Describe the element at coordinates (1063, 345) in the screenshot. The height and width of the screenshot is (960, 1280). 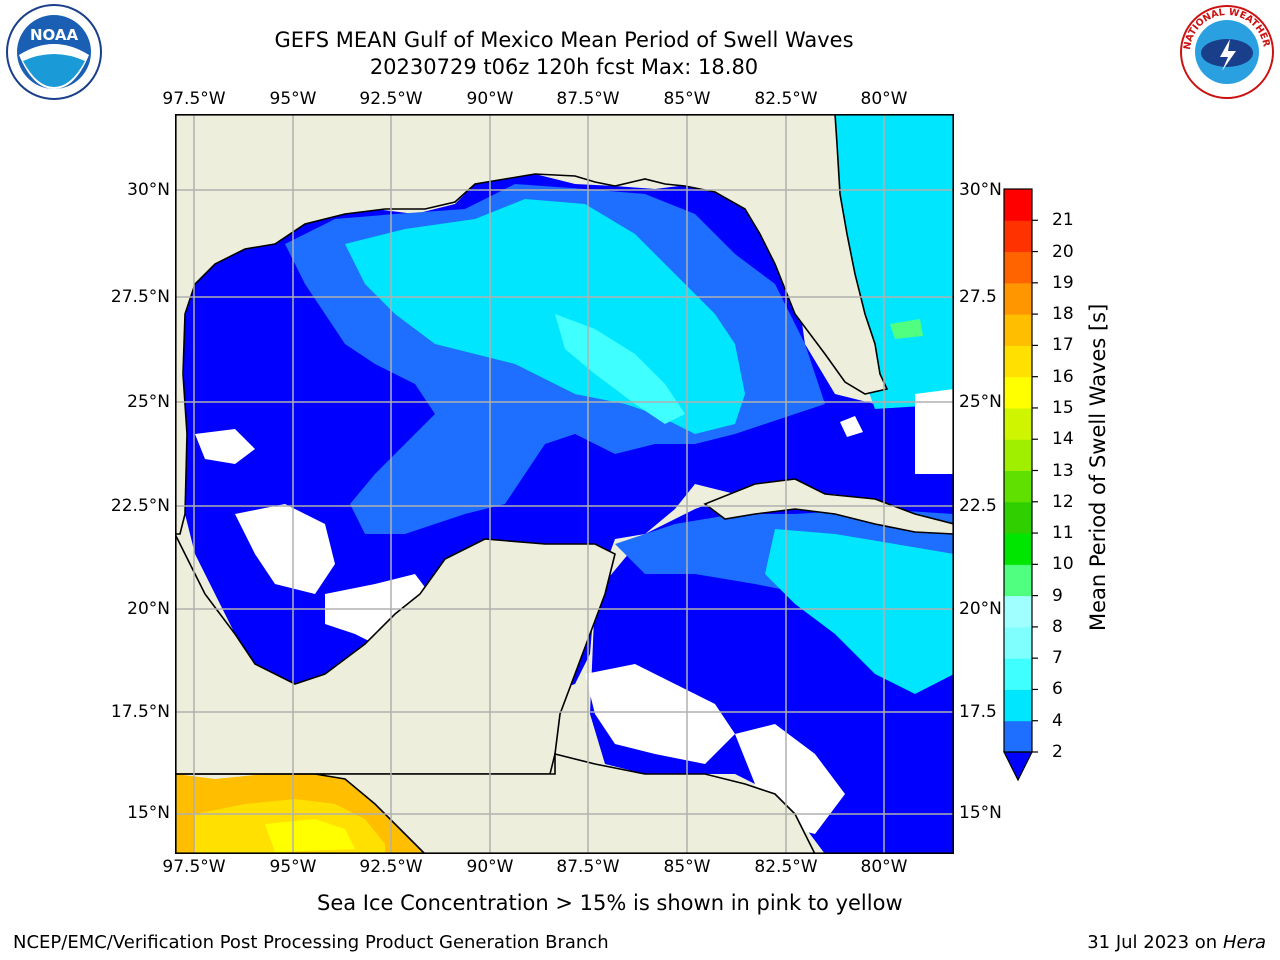
I see `colorbar-tick-17: 17` at that location.